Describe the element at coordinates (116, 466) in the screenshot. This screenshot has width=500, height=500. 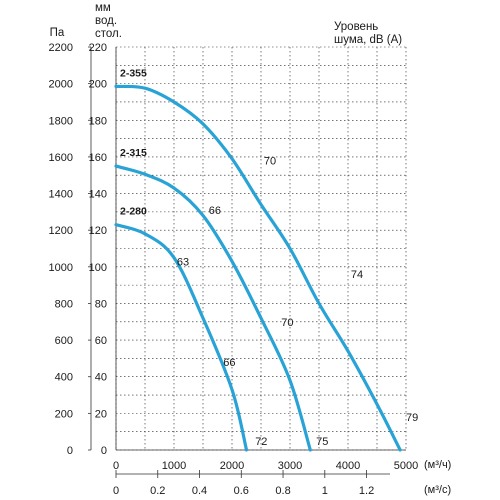
I see `x-tick-label: 0` at that location.